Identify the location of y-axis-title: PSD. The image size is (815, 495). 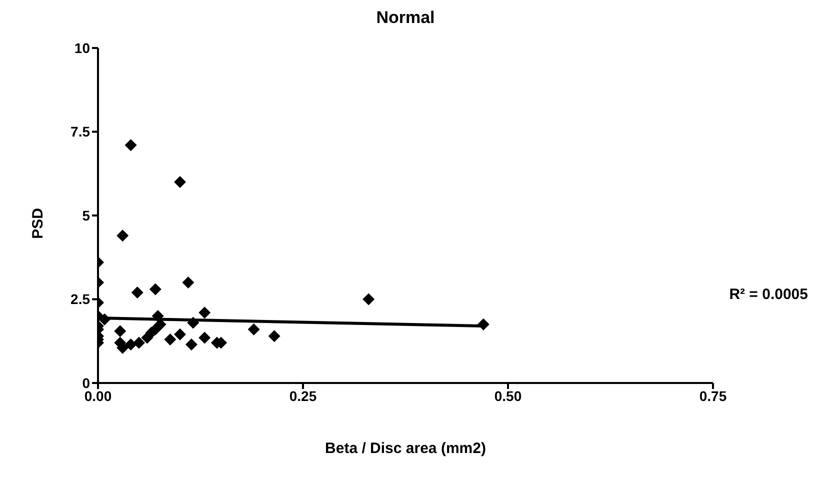
(38, 224).